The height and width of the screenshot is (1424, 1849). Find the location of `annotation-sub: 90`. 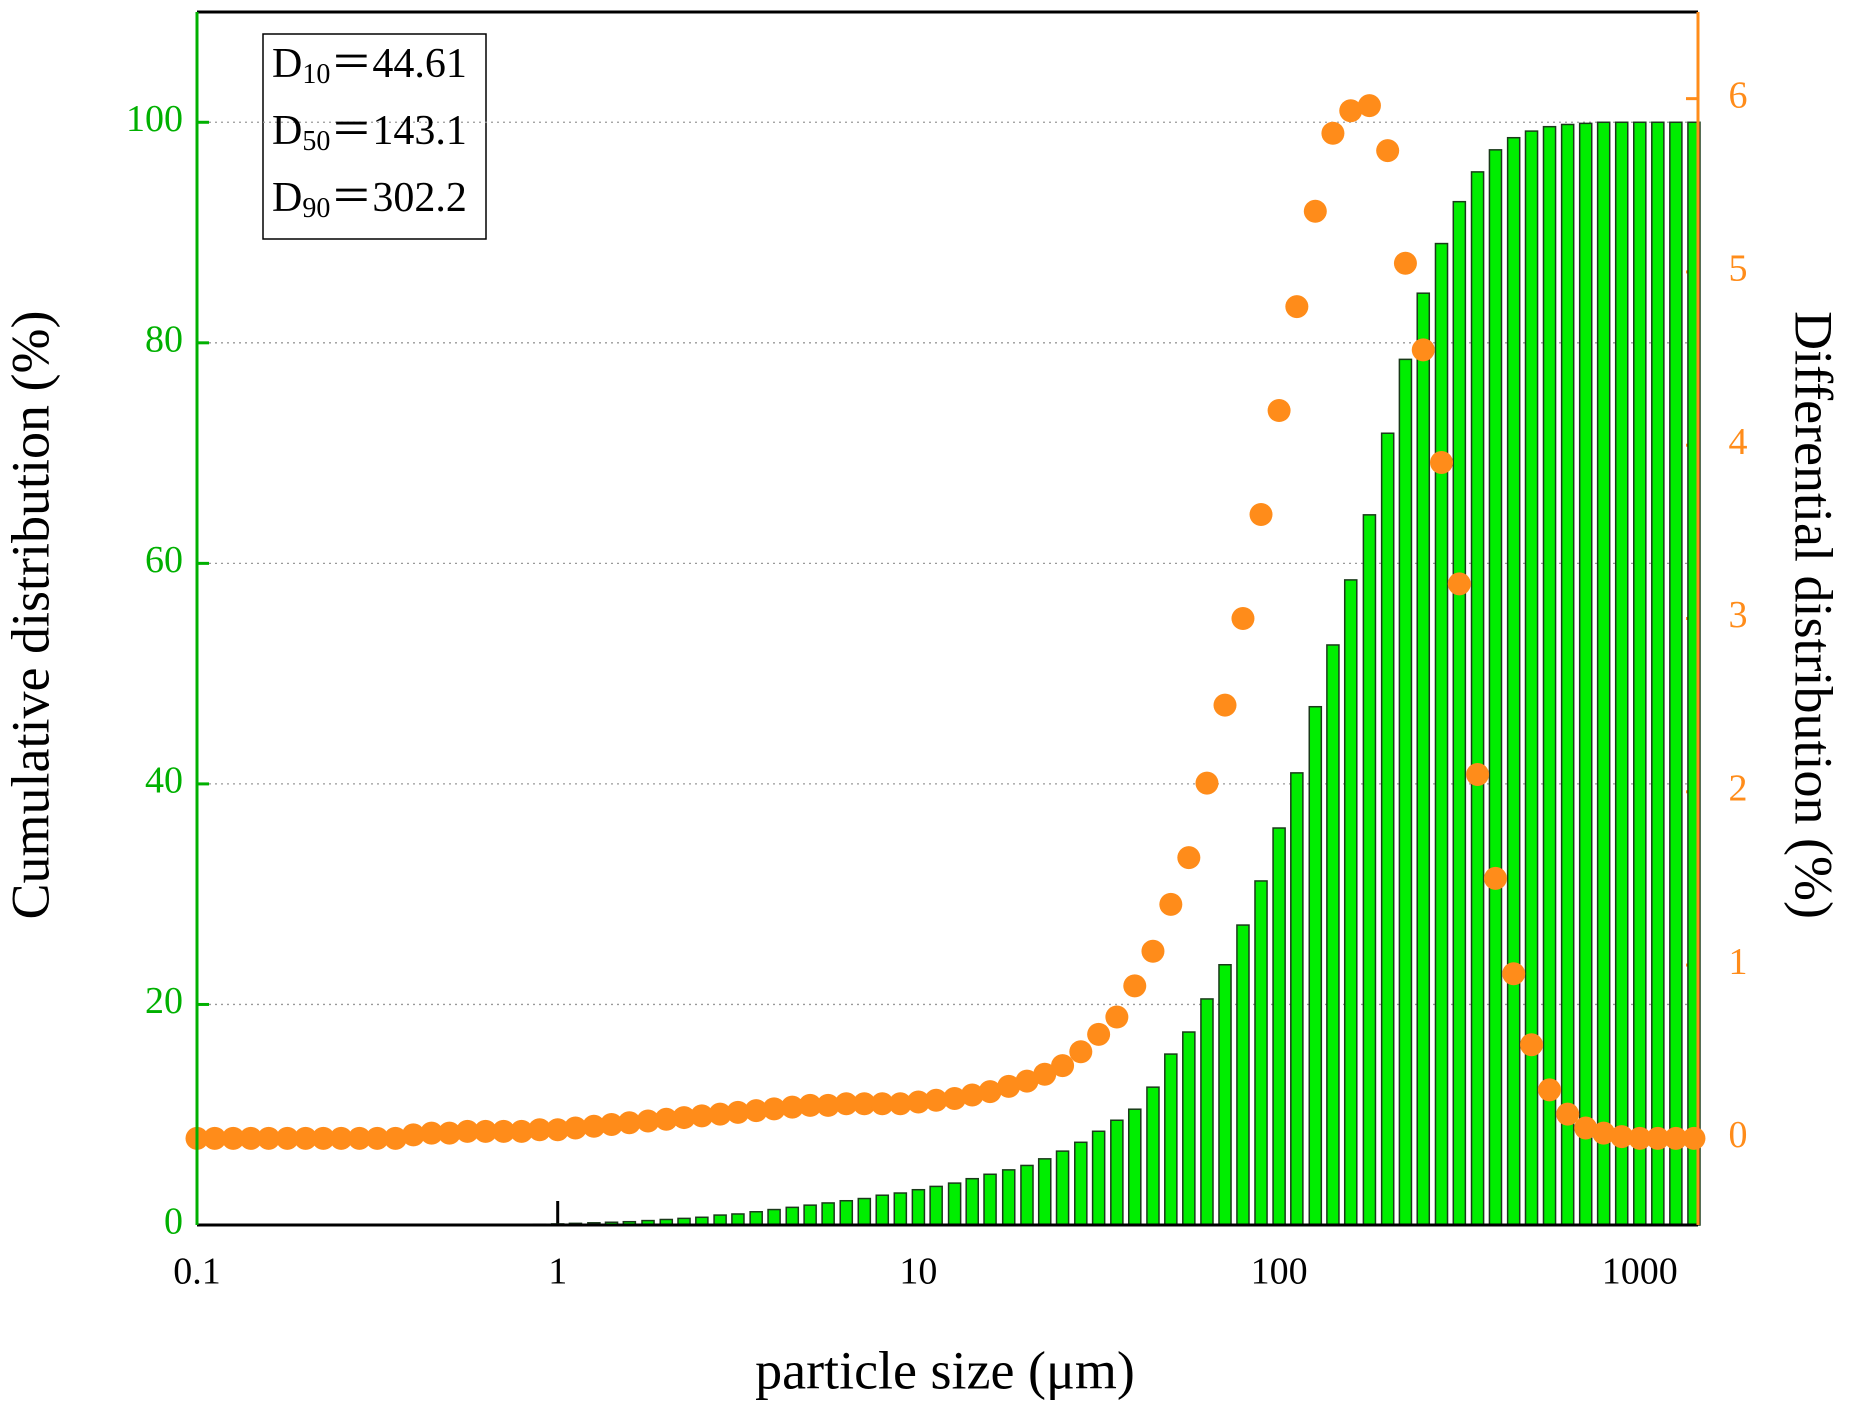

annotation-sub: 90 is located at coordinates (316, 208).